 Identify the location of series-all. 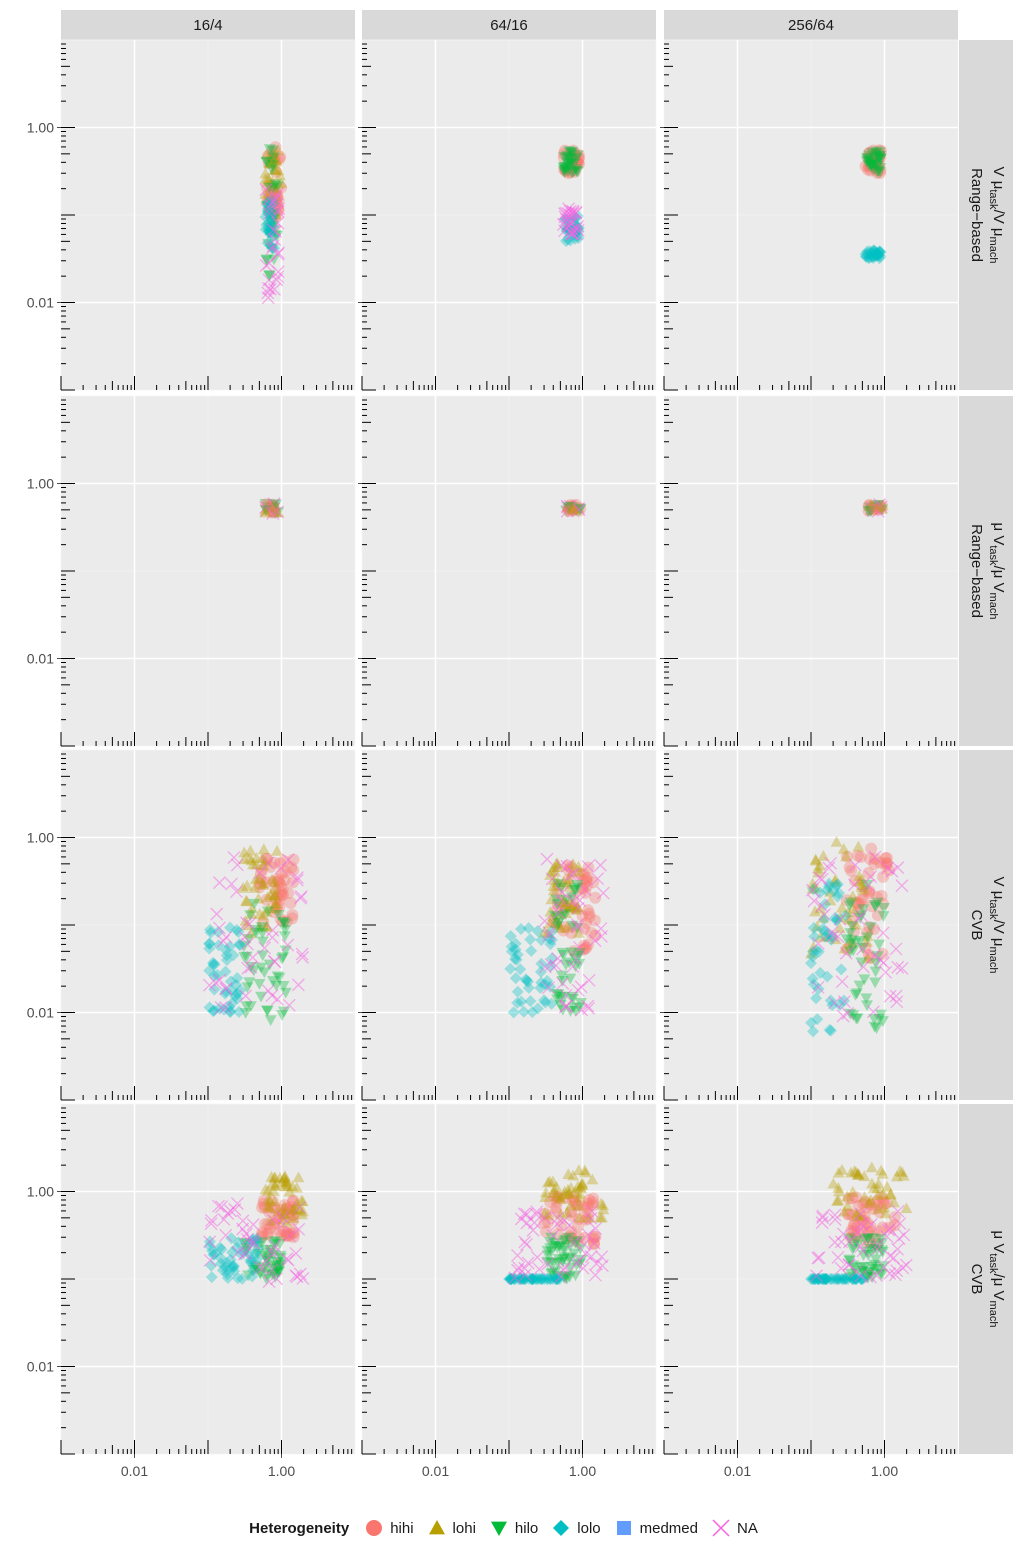
(875, 508).